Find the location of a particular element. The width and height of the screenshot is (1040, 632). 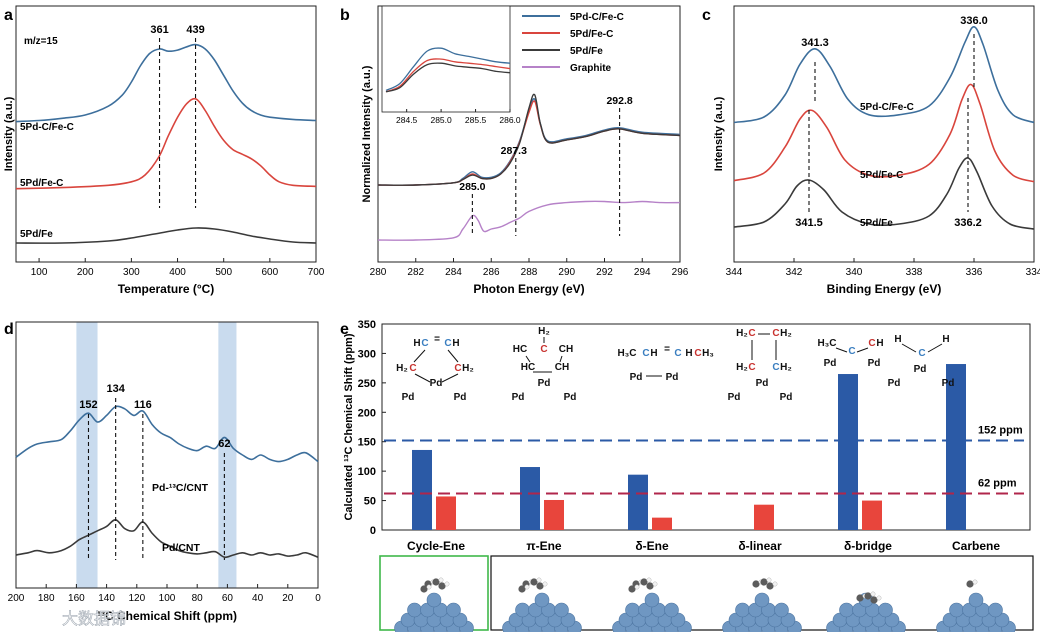

bar-δ-bridge-0 is located at coordinates (848, 452).